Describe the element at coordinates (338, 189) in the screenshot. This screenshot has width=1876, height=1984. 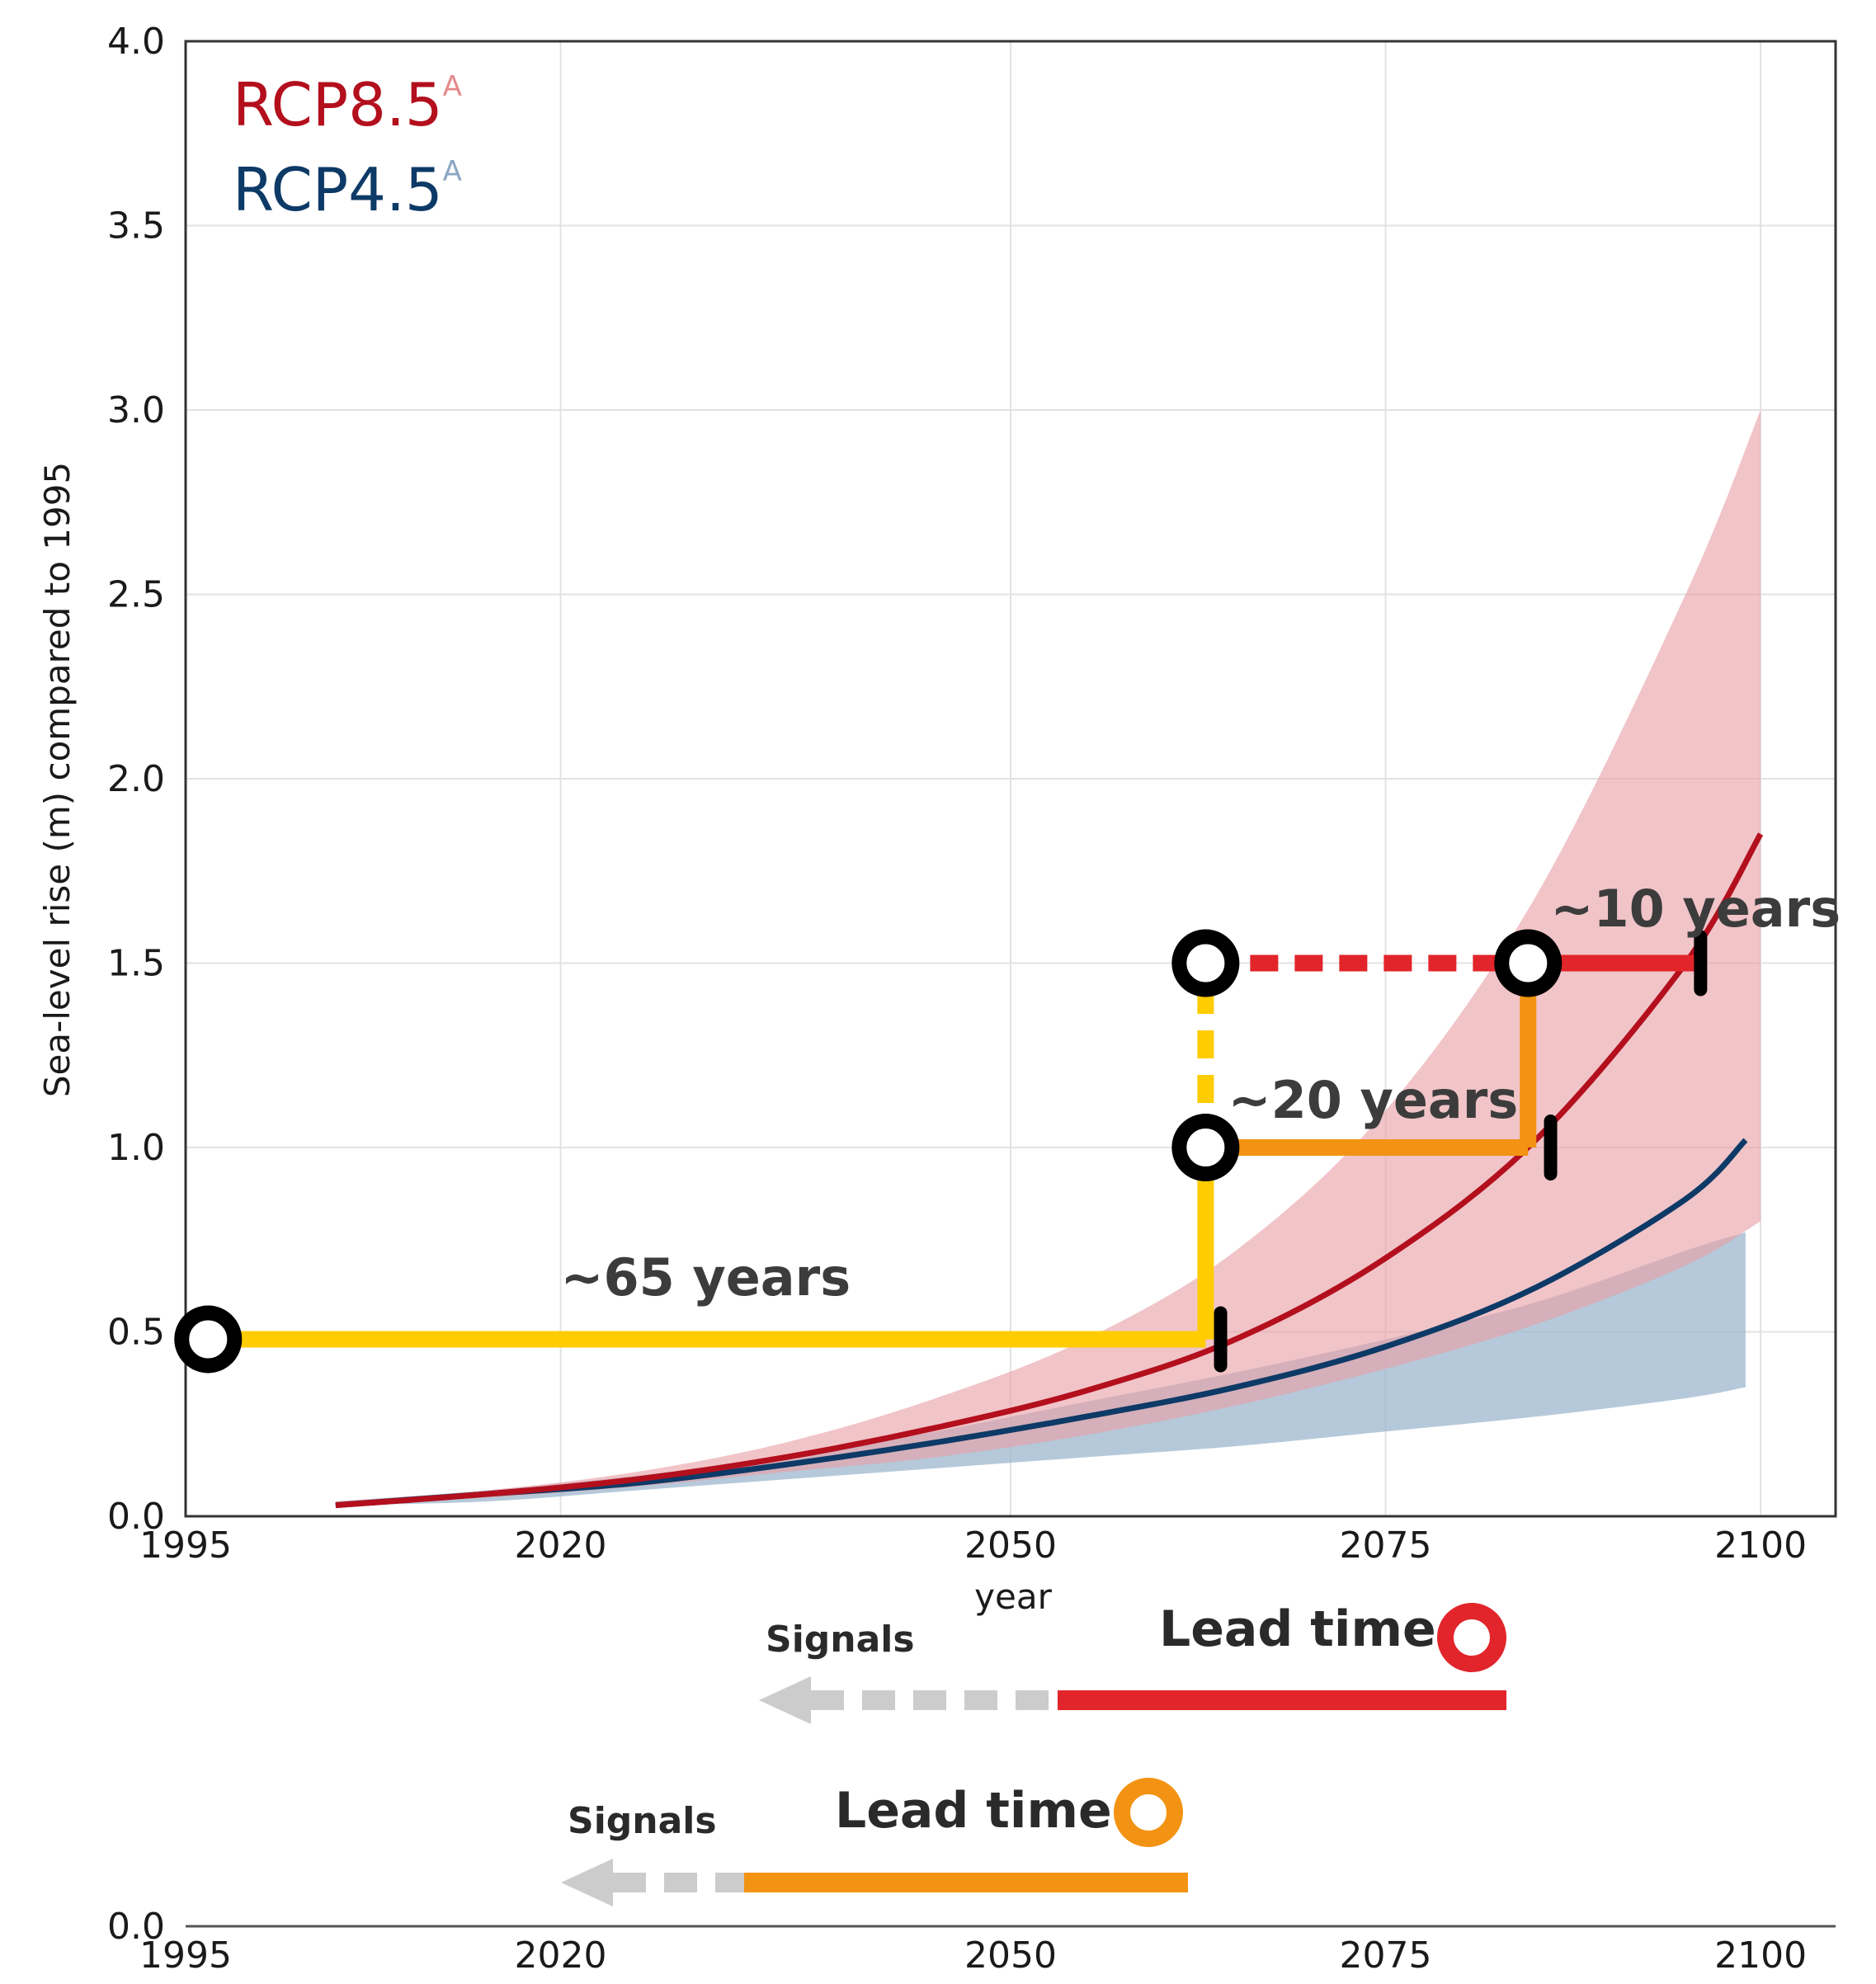
I see `legend-rcp45-label: RCP4.5` at that location.